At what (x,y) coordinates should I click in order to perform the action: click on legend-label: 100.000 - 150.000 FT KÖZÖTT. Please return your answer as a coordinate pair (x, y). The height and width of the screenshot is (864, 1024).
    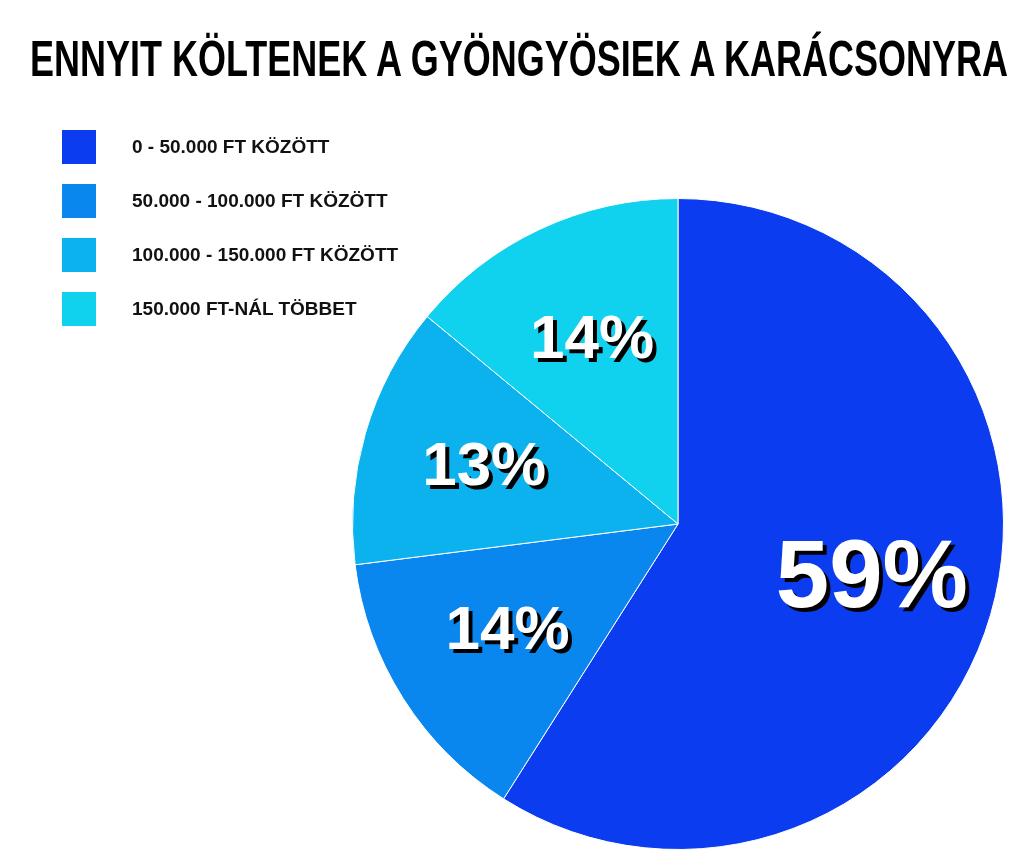
    Looking at the image, I should click on (265, 255).